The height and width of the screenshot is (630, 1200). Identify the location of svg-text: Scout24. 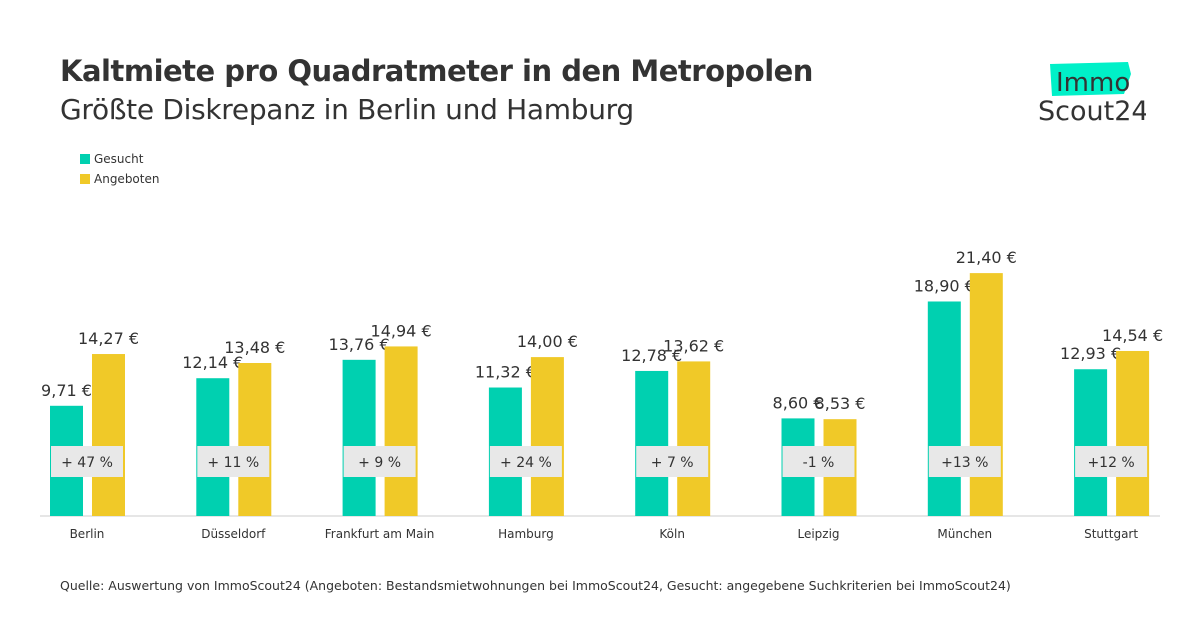
(1092, 110).